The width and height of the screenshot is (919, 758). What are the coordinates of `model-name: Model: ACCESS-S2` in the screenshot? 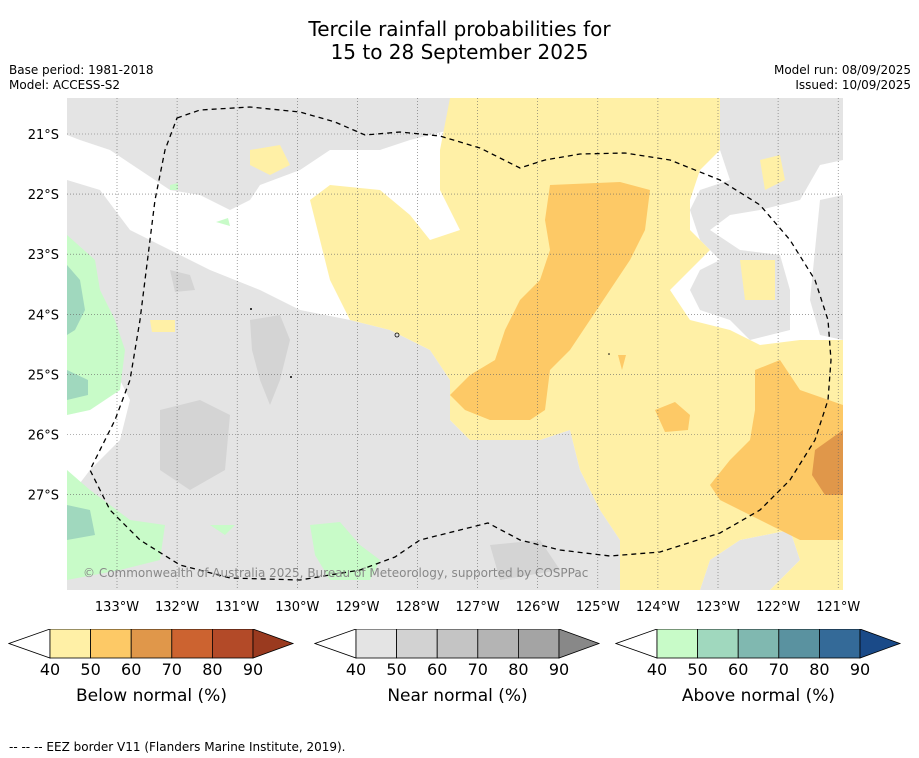 It's located at (65, 85).